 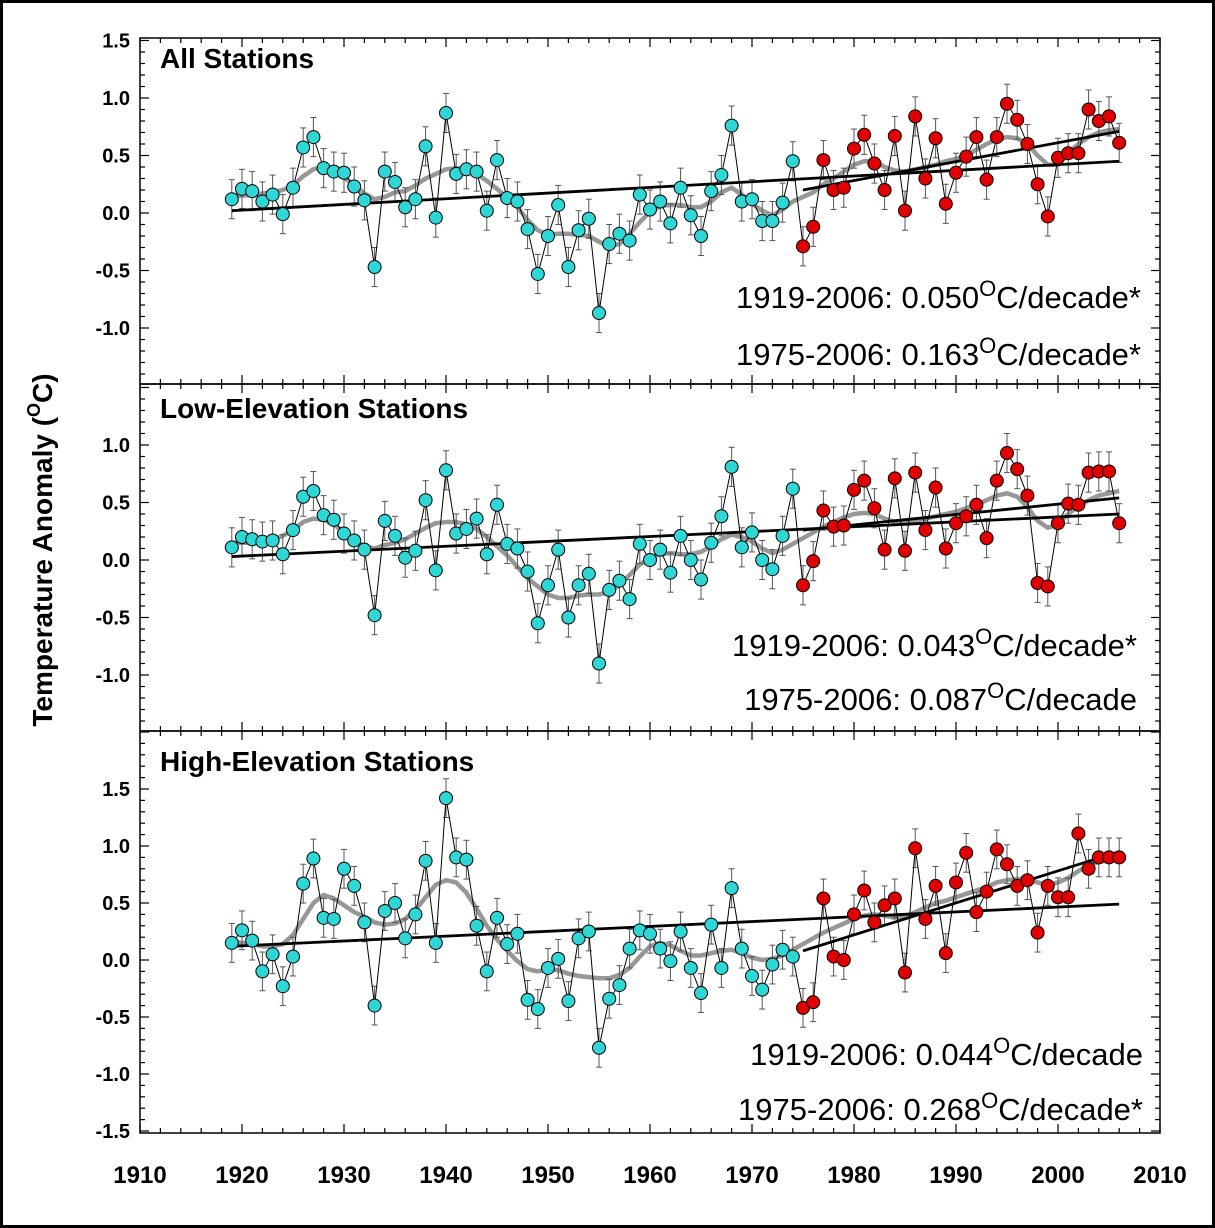 What do you see at coordinates (116, 42) in the screenshot?
I see `y-tick-label: 1.5` at bounding box center [116, 42].